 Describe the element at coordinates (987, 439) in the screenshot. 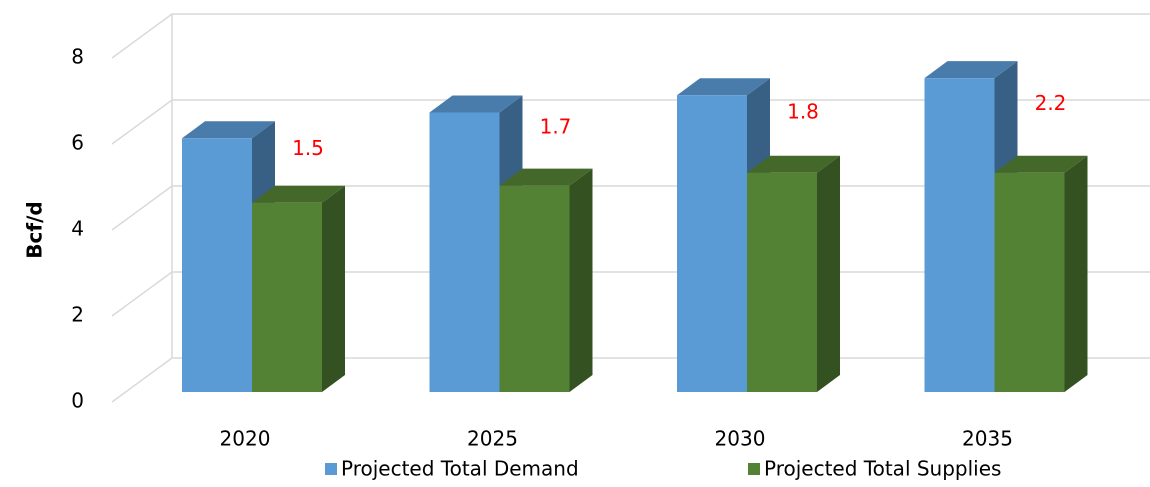

I see `x-tick-label: 2035` at that location.